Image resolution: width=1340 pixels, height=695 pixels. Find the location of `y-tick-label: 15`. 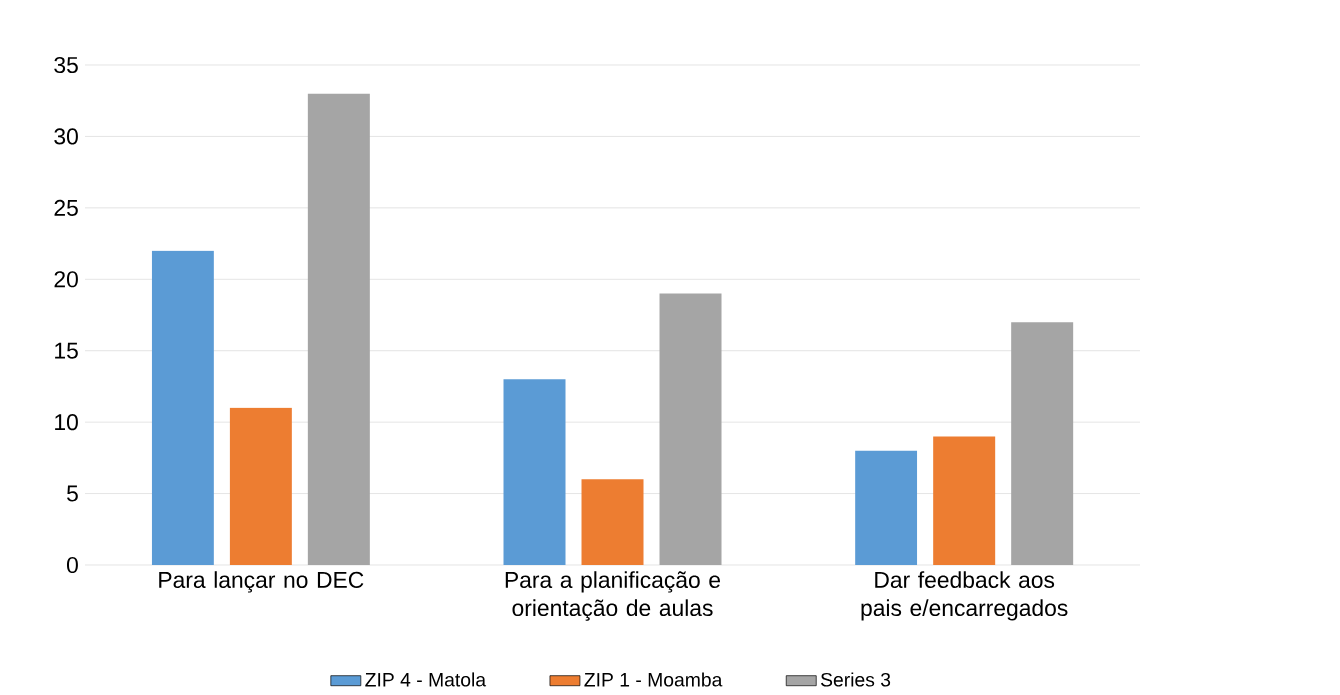

y-tick-label: 15 is located at coordinates (66, 350).